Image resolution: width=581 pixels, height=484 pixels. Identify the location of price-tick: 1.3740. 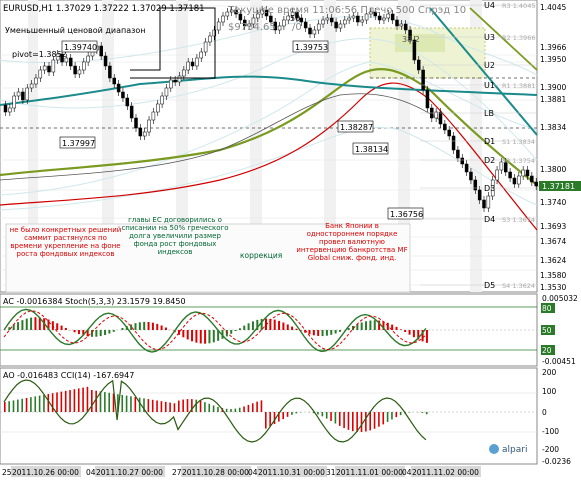
(553, 202).